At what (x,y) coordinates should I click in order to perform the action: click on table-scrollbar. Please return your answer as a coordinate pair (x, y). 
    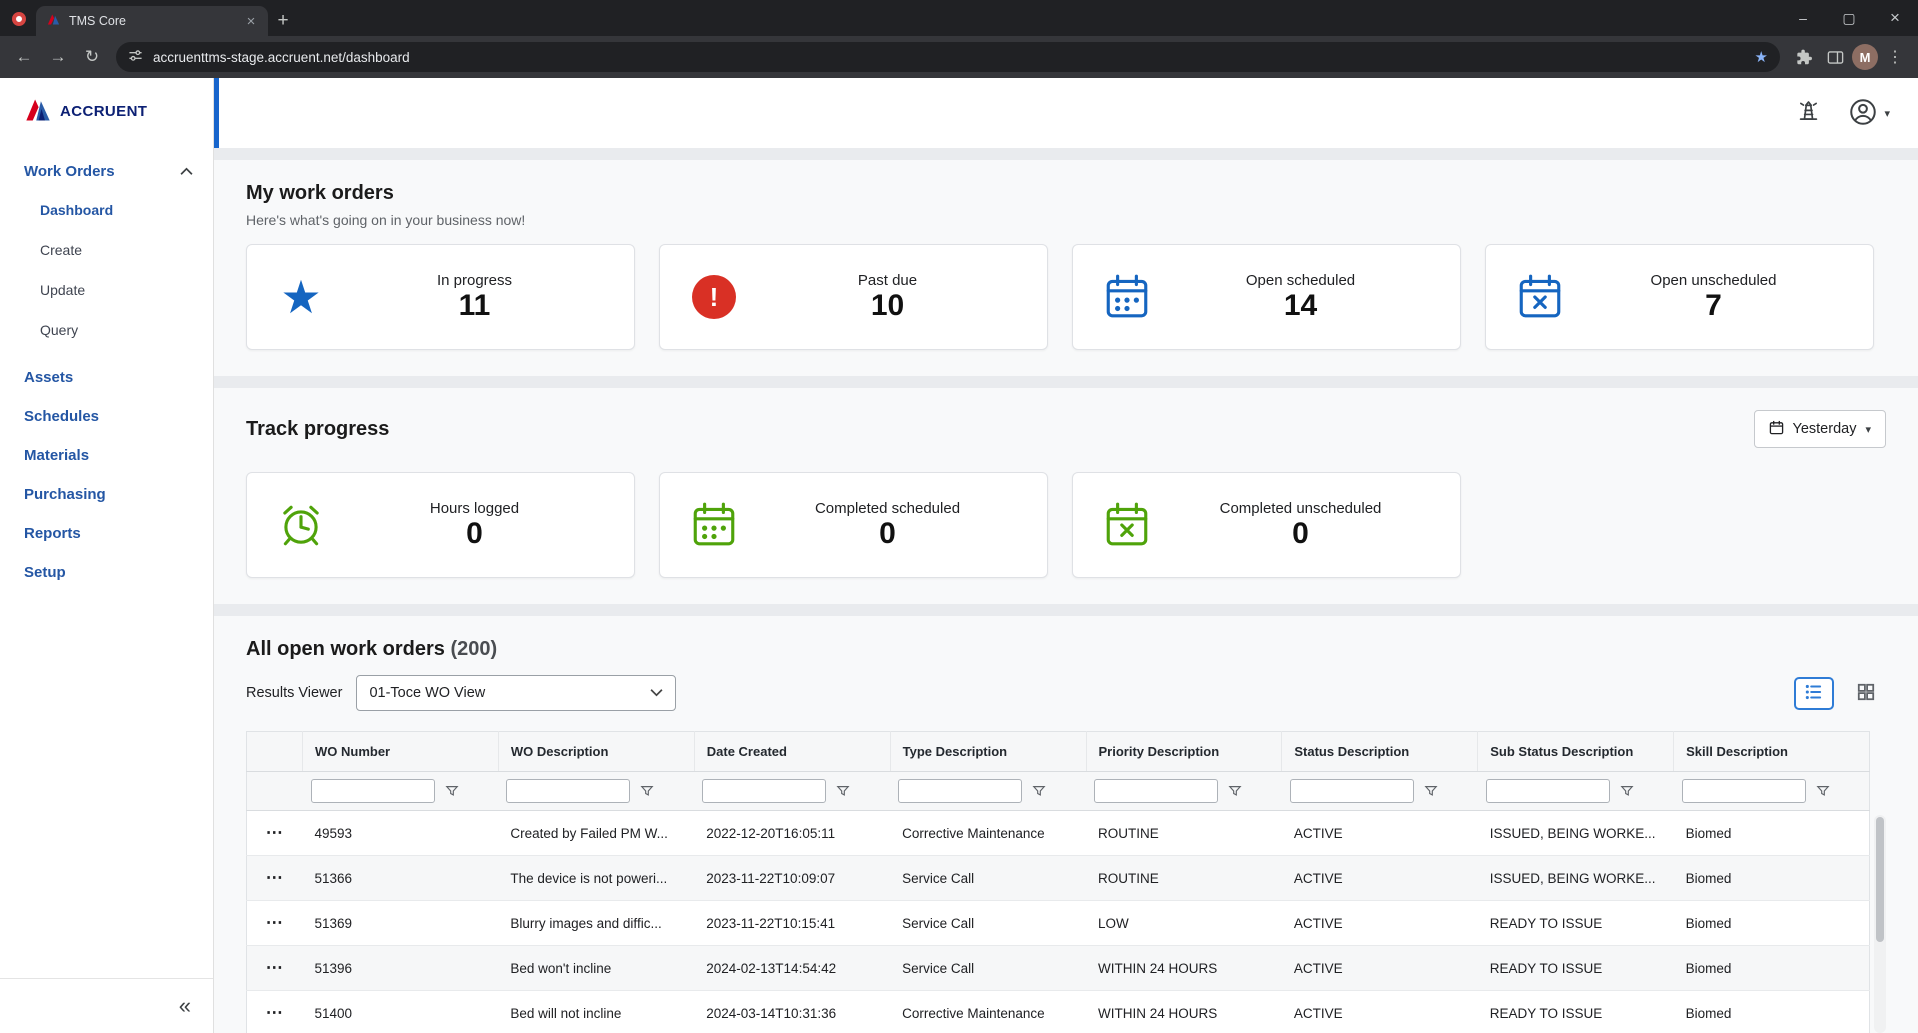
    Looking at the image, I should click on (1880, 924).